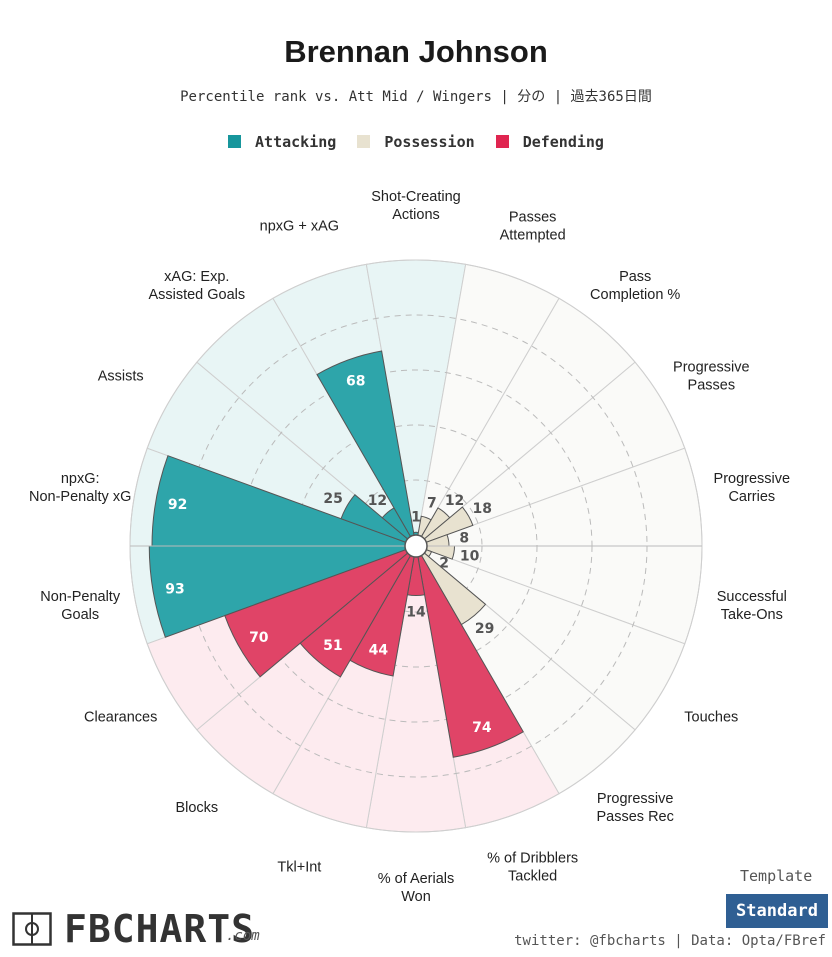 The image size is (832, 957). I want to click on legend-swatch-attacking, so click(235, 141).